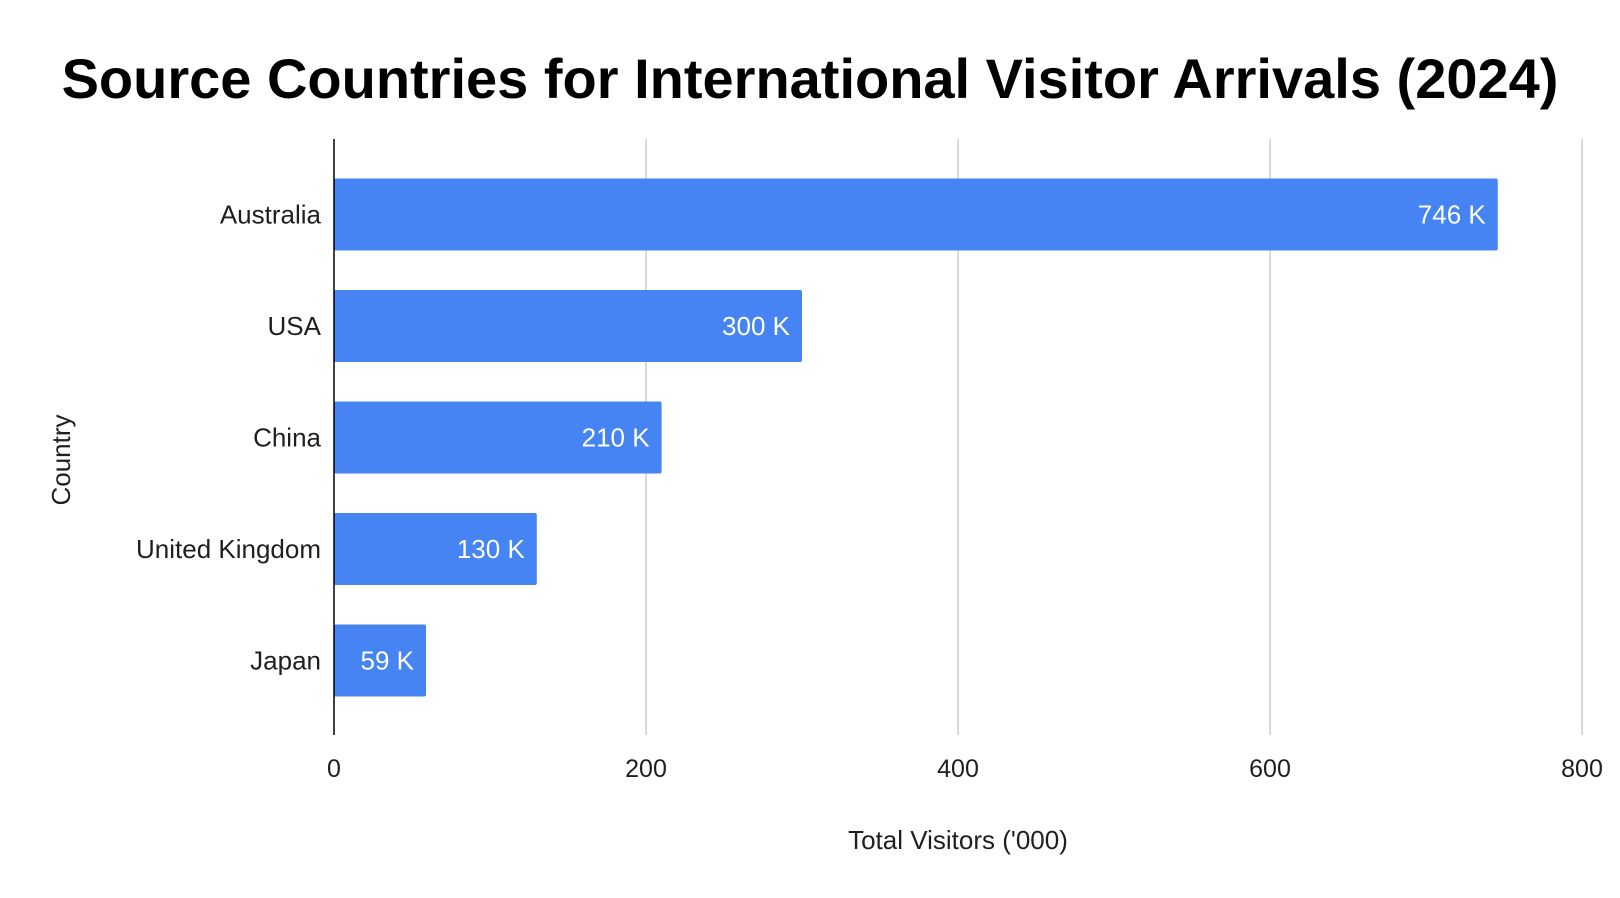 Image resolution: width=1620 pixels, height=898 pixels. I want to click on x-tick-label: 800, so click(1582, 769).